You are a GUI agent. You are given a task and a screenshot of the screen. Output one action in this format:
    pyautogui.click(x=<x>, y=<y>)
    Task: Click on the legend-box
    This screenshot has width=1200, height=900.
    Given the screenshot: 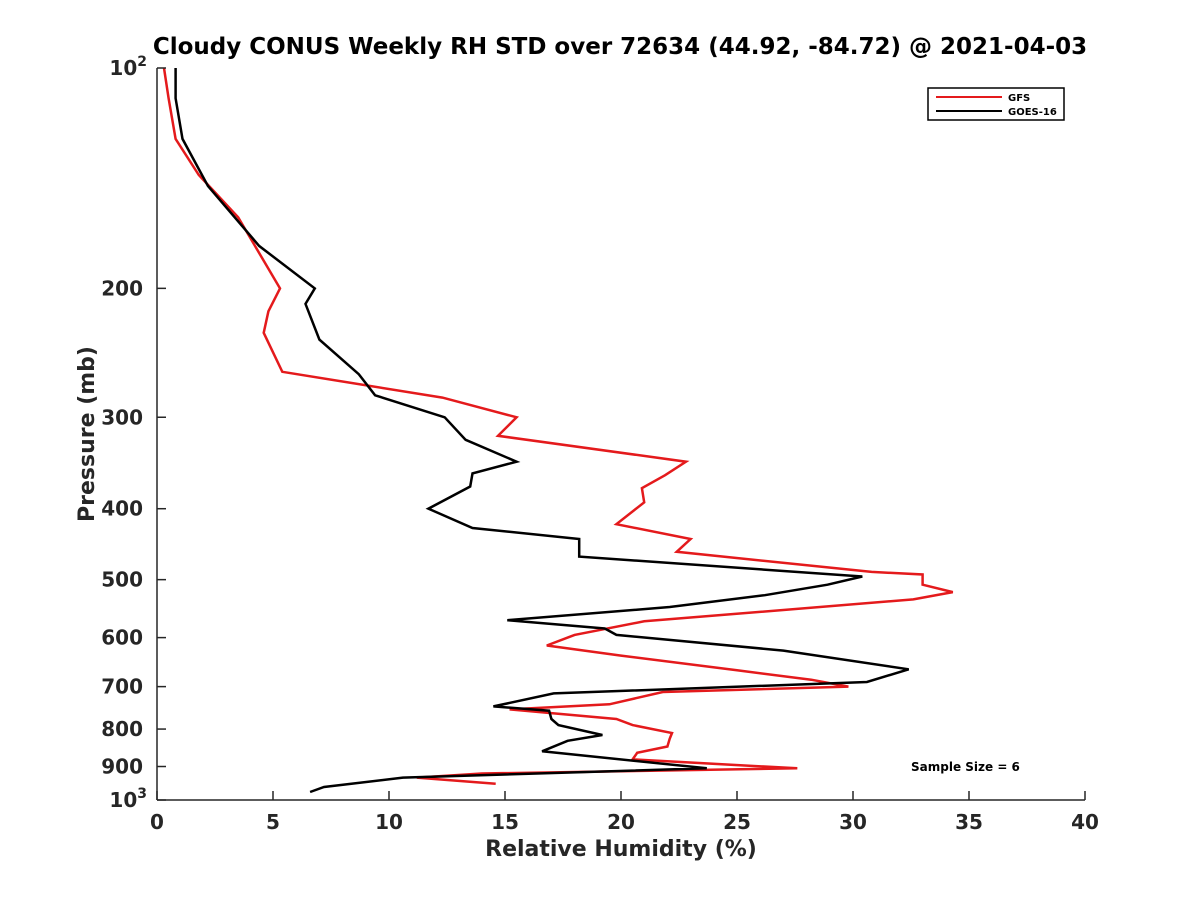 What is the action you would take?
    pyautogui.click(x=996, y=104)
    